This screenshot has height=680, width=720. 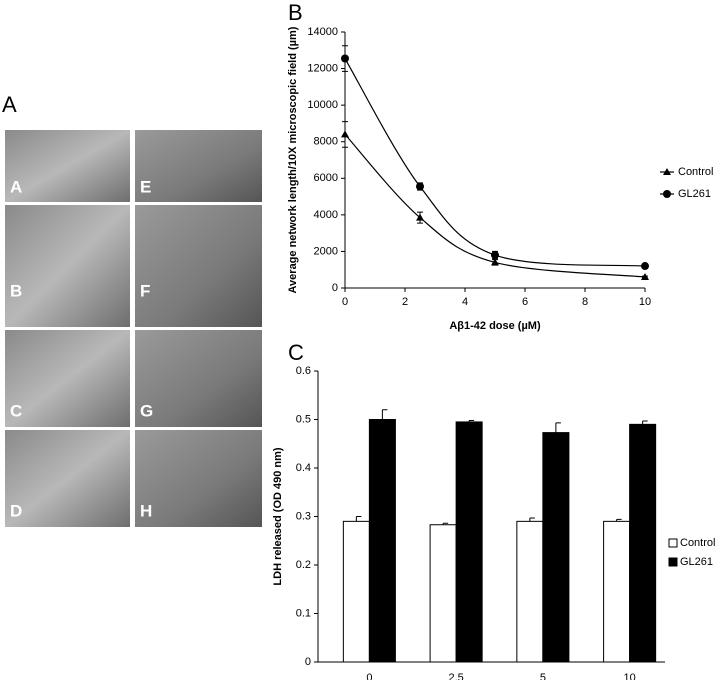 What do you see at coordinates (322, 32) in the screenshot?
I see `y-tick-label: 14000` at bounding box center [322, 32].